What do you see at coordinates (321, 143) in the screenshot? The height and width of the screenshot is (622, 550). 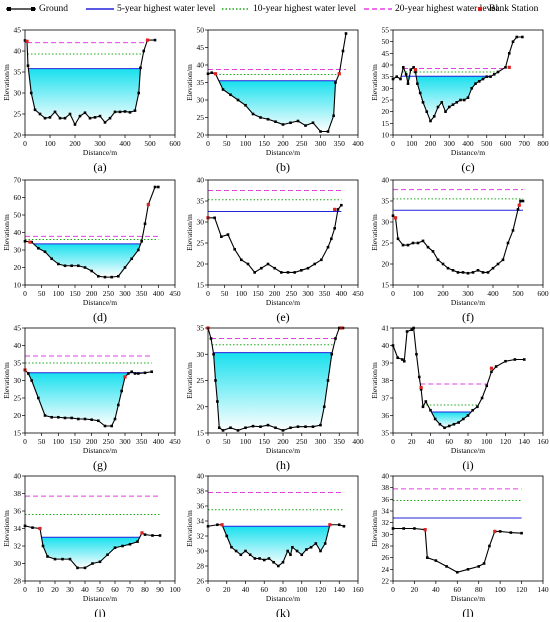 I see `x-tick-label: 300` at bounding box center [321, 143].